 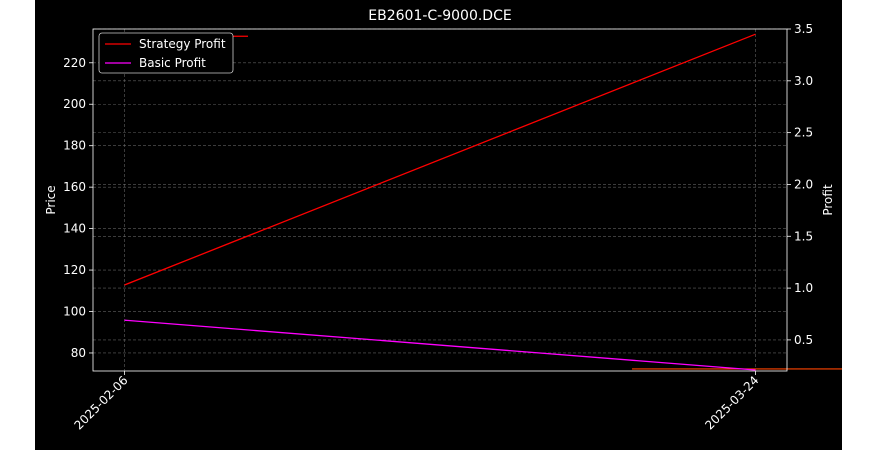 What do you see at coordinates (803, 29) in the screenshot?
I see `y2-tick-label: 3.5` at bounding box center [803, 29].